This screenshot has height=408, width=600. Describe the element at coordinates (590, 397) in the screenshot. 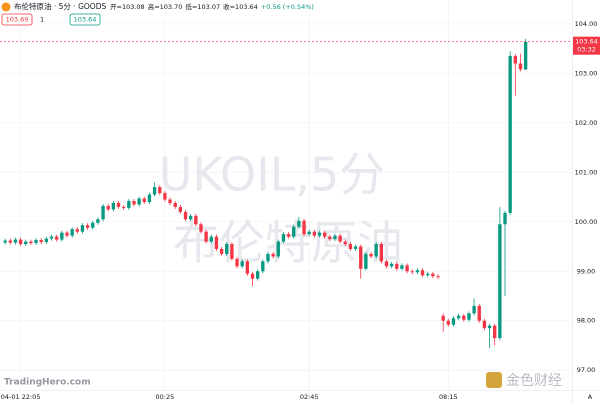

I see `axis-mode: A` at that location.